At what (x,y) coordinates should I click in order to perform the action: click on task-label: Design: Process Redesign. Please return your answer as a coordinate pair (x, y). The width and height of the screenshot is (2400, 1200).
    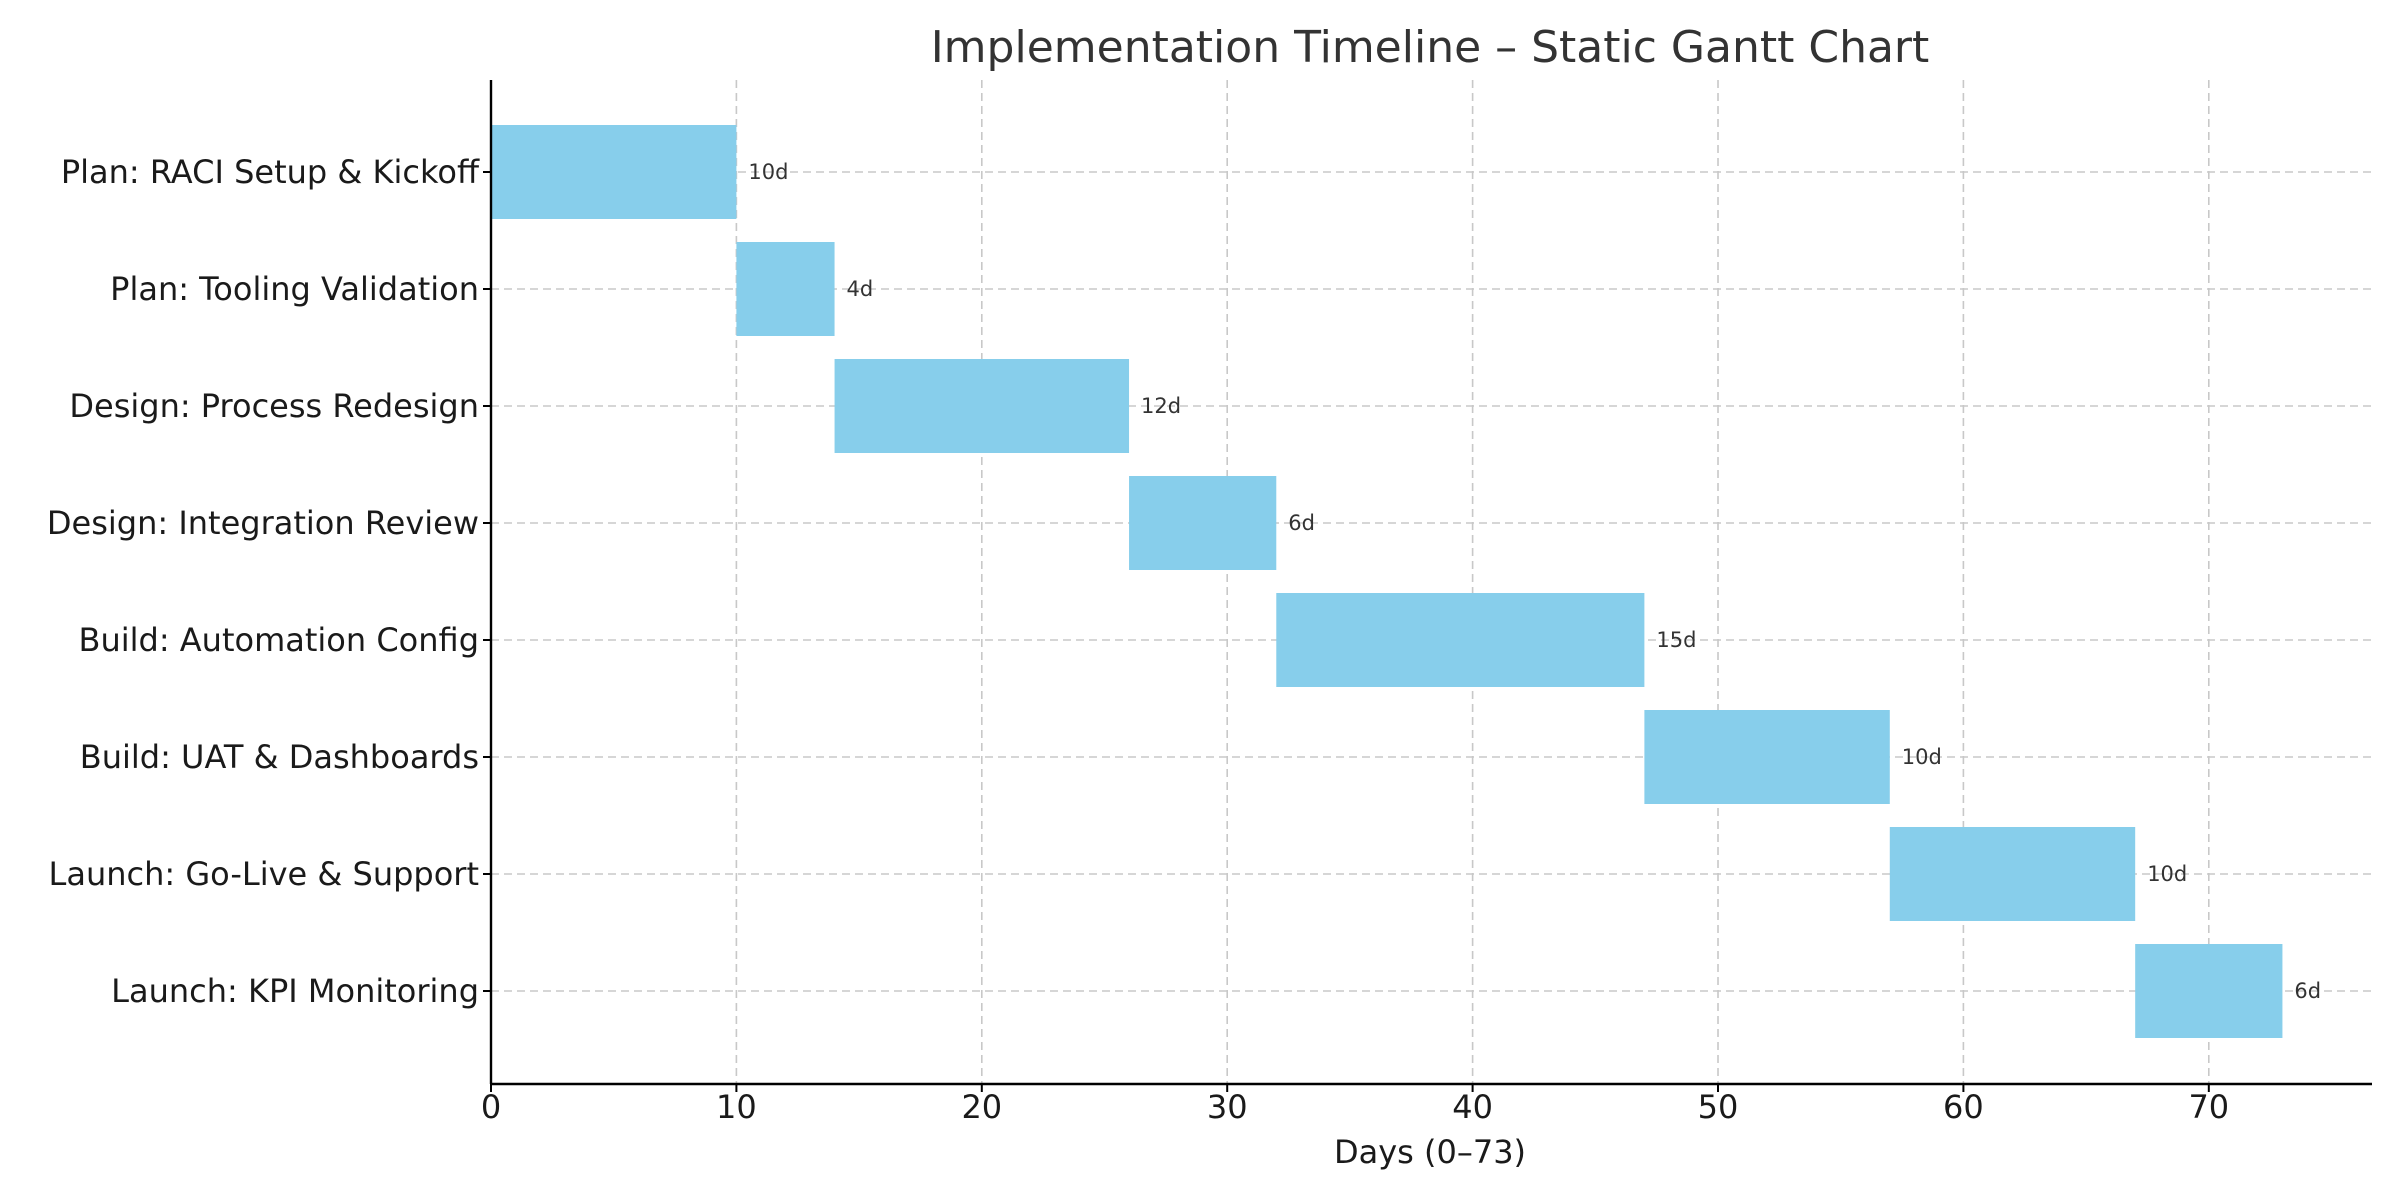
    Looking at the image, I should click on (274, 406).